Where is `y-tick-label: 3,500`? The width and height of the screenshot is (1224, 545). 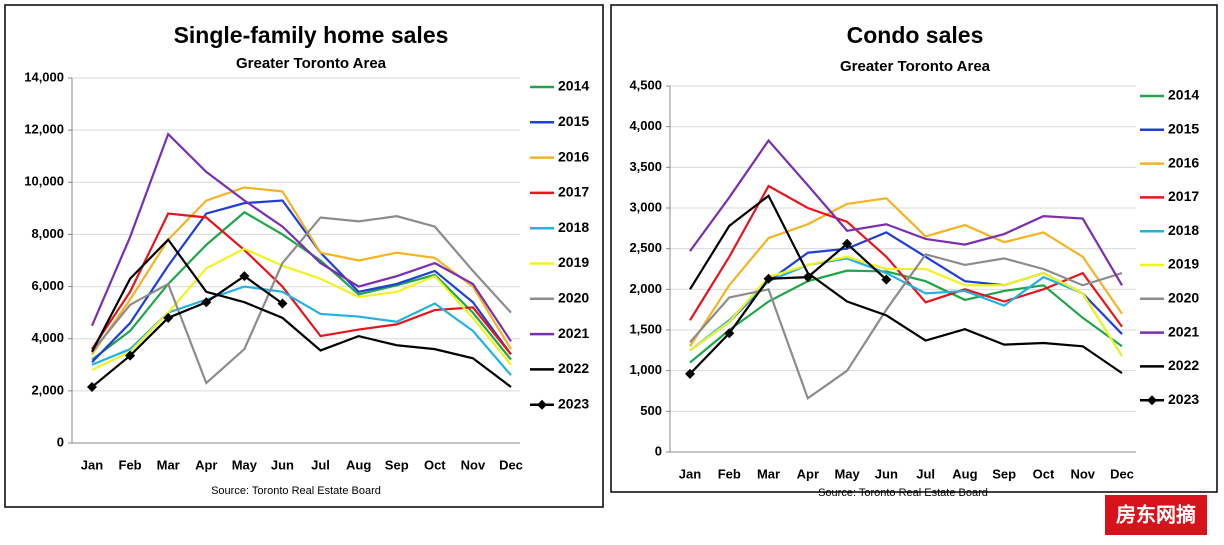 y-tick-label: 3,500 is located at coordinates (645, 166).